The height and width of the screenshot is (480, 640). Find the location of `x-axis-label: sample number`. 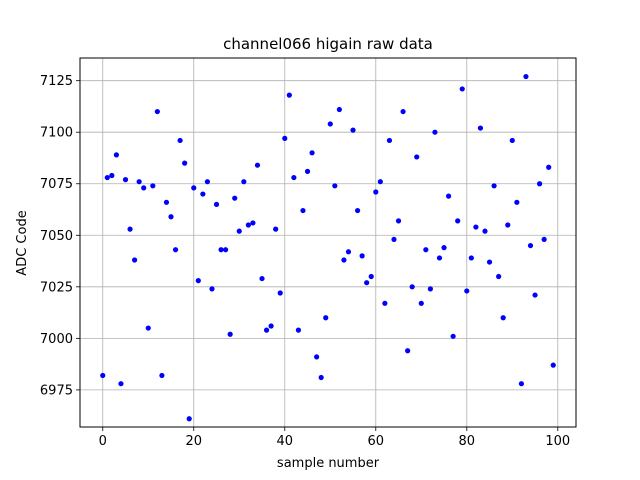

x-axis-label: sample number is located at coordinates (328, 463).